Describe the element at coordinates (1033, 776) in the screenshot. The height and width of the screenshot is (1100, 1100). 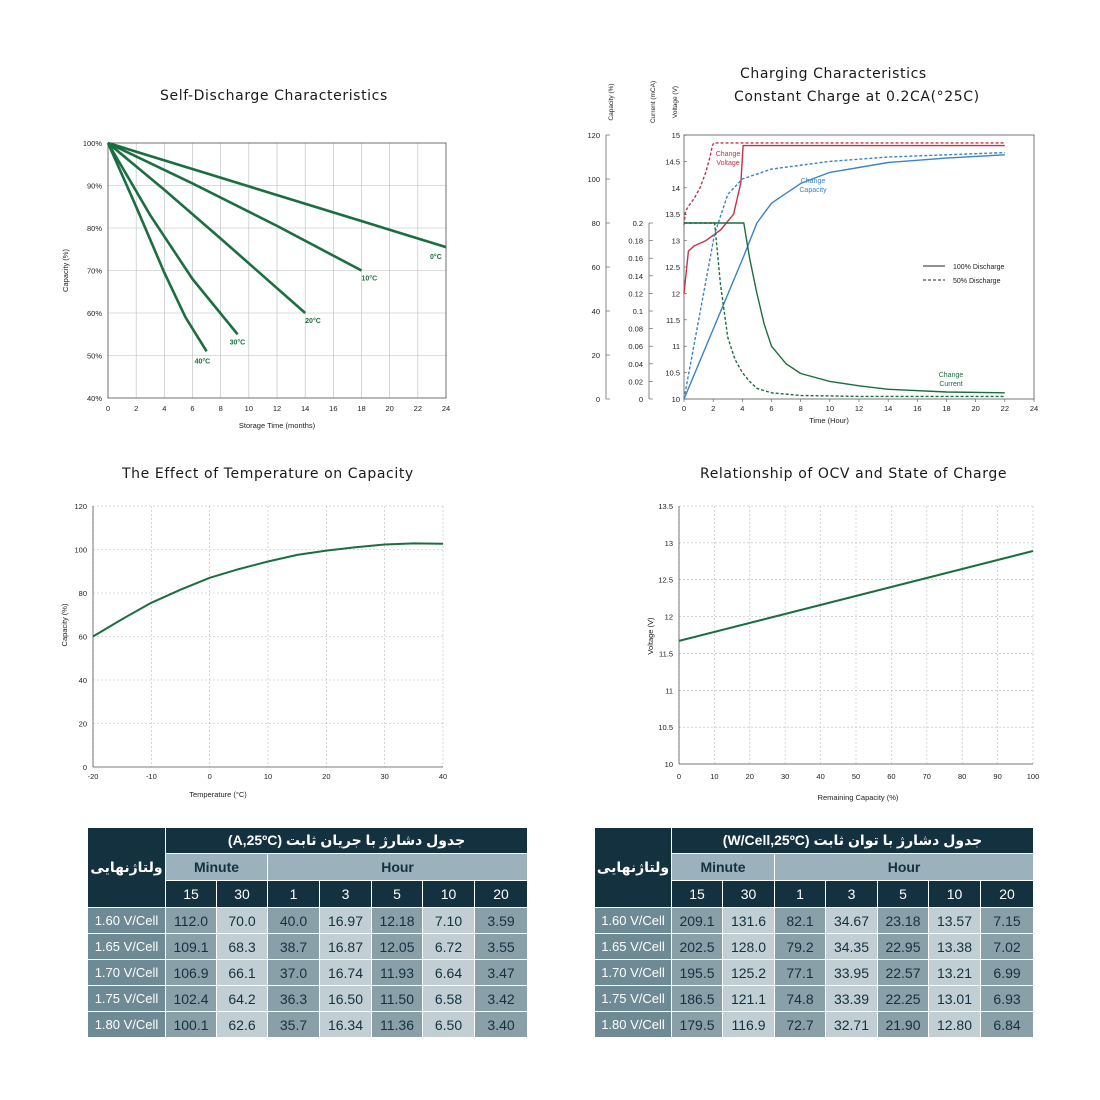
I see `x-tick-label: 100` at that location.